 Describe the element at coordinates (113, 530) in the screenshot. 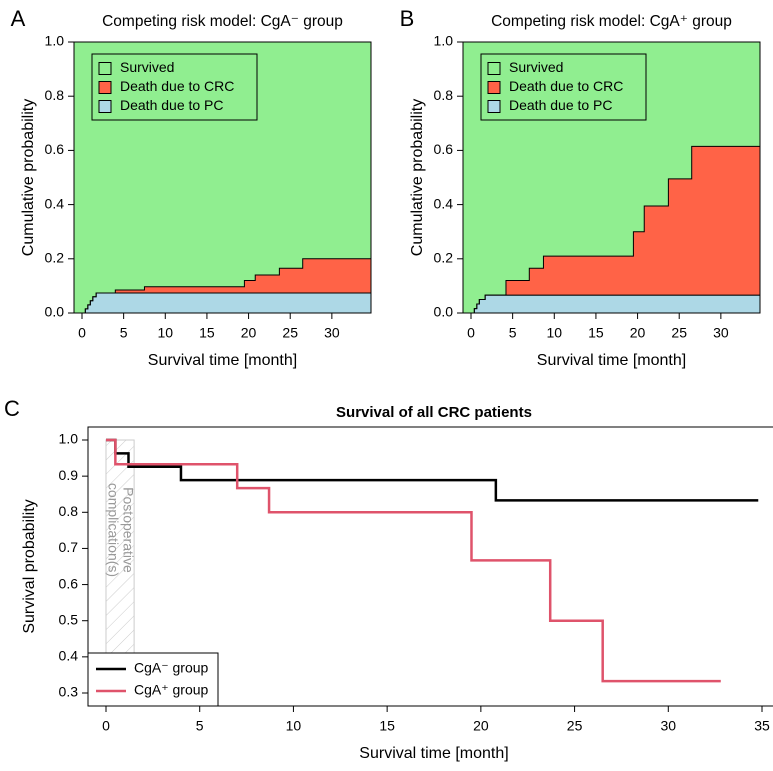

I see `annotation: complication(s)` at that location.